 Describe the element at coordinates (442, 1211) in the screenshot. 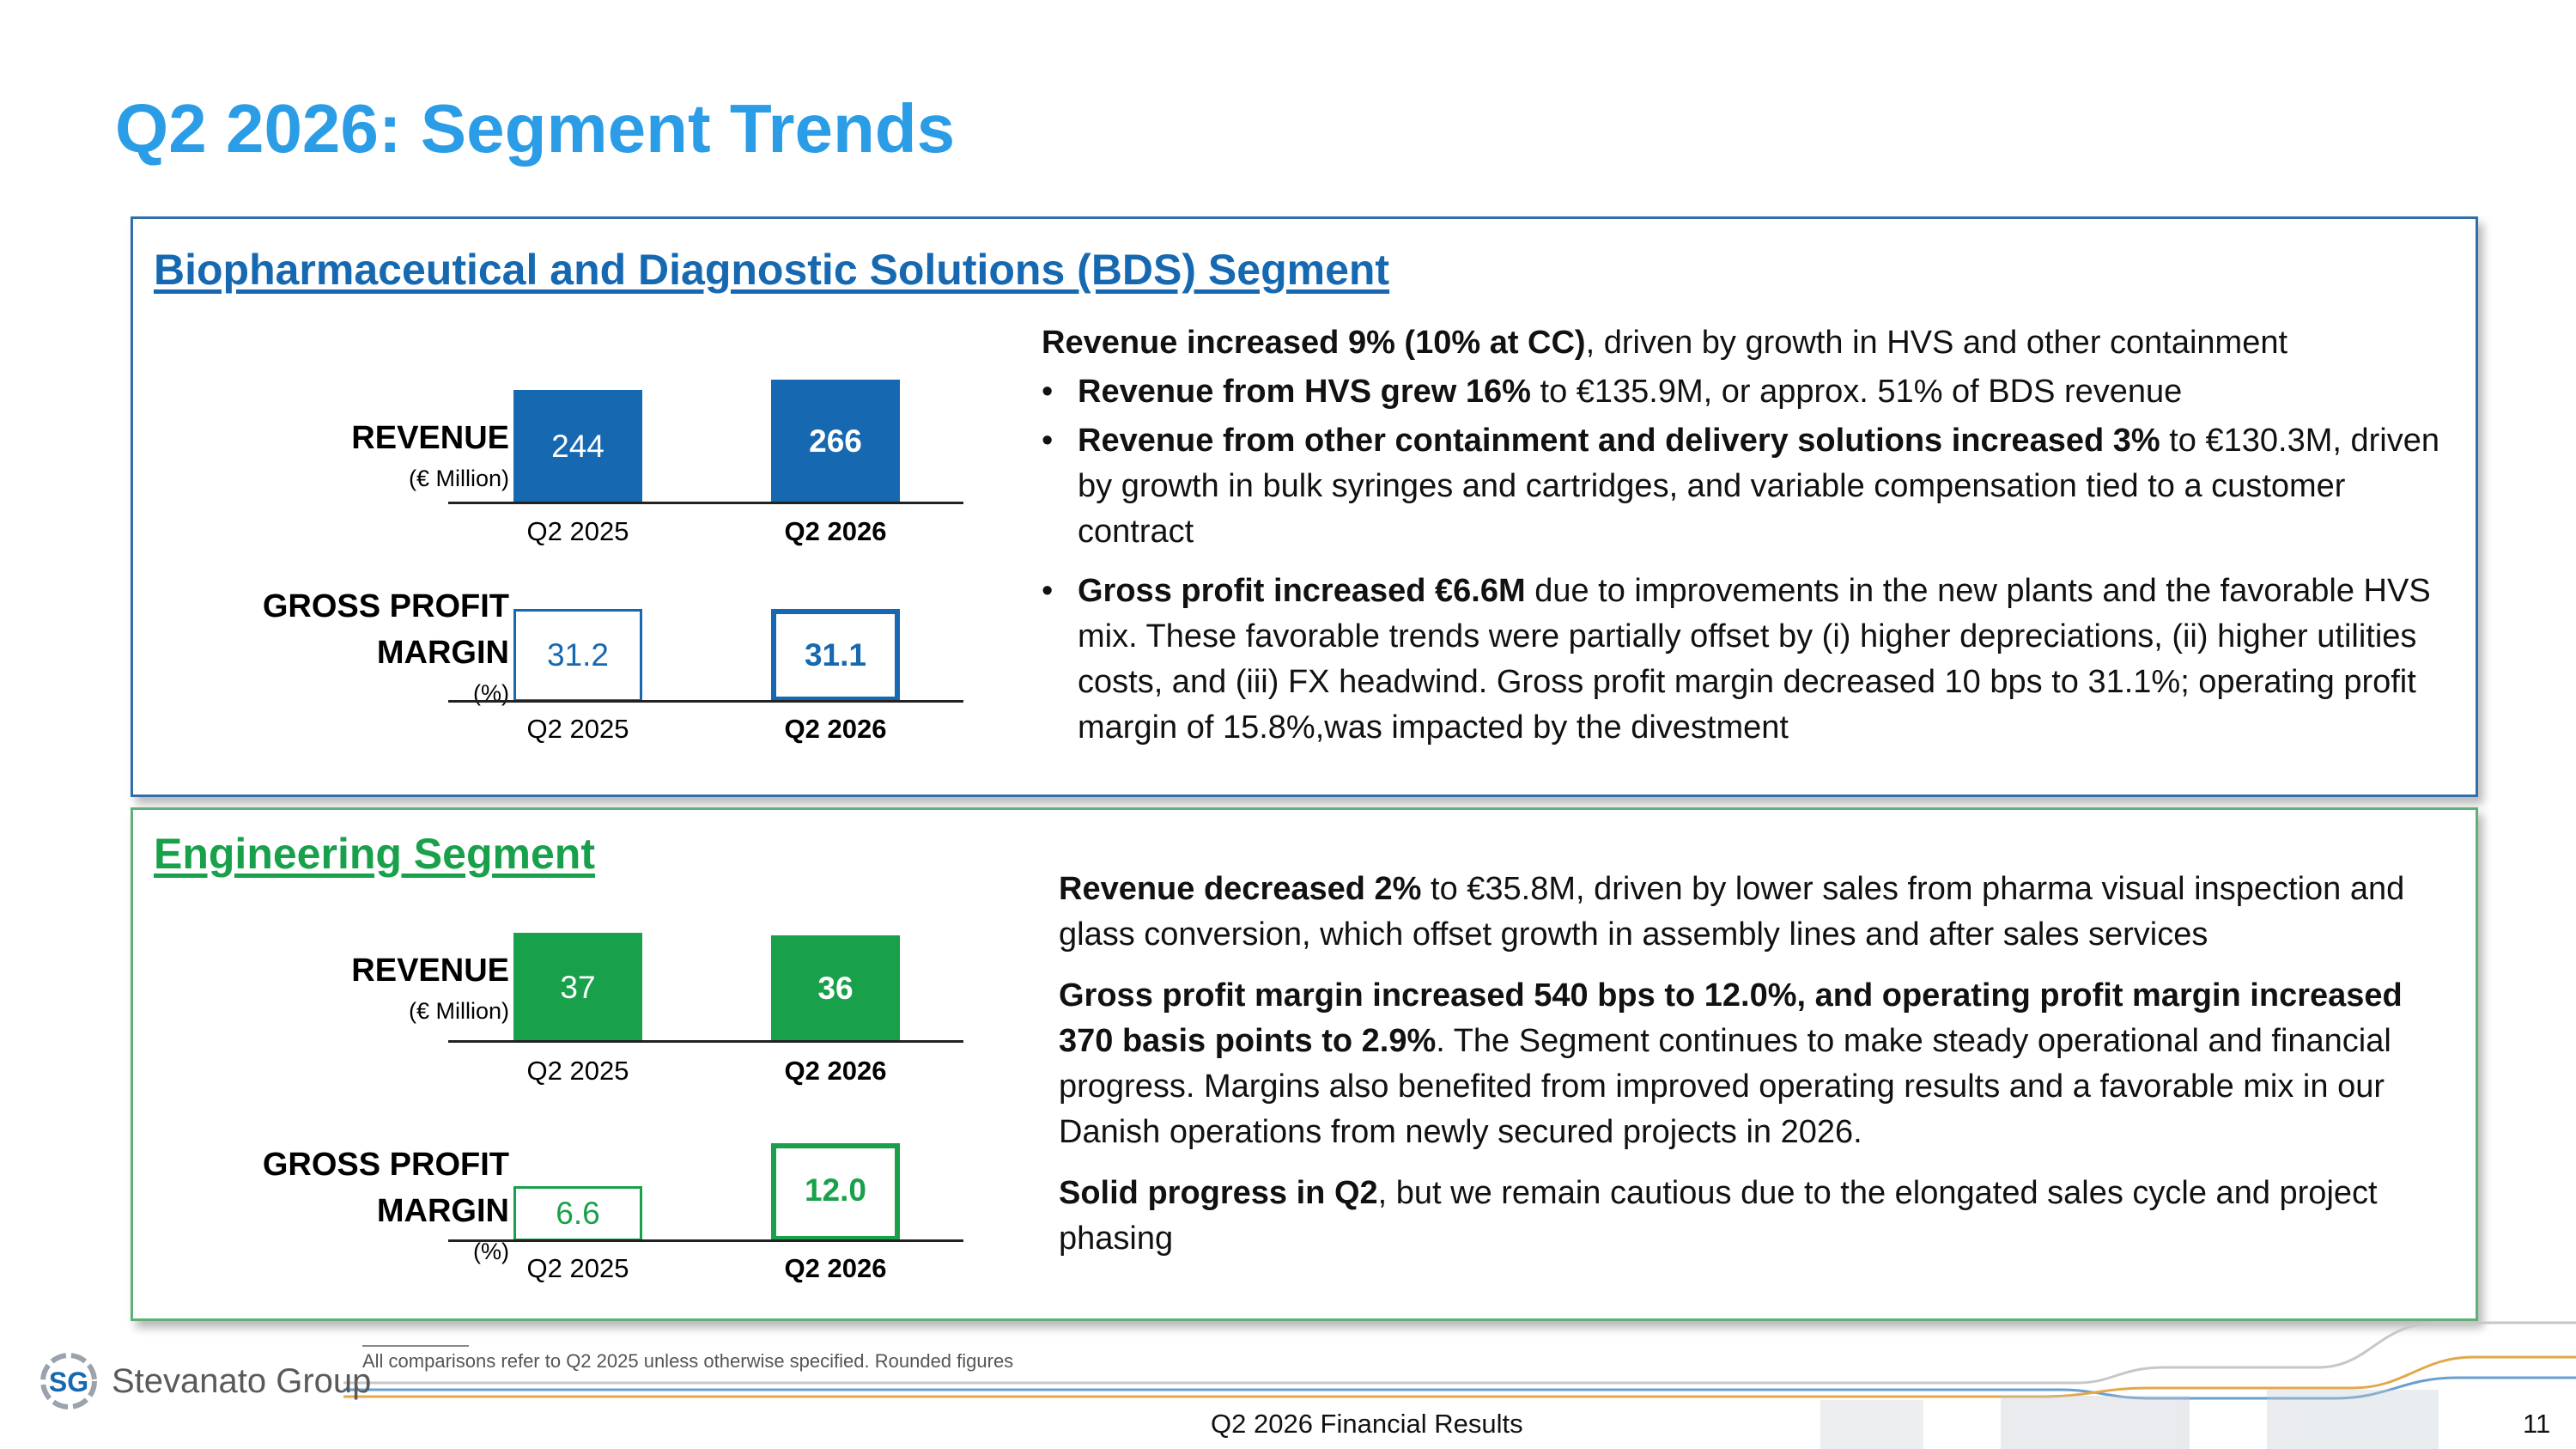

I see `eng-gpm-title-line2: MARGIN` at that location.